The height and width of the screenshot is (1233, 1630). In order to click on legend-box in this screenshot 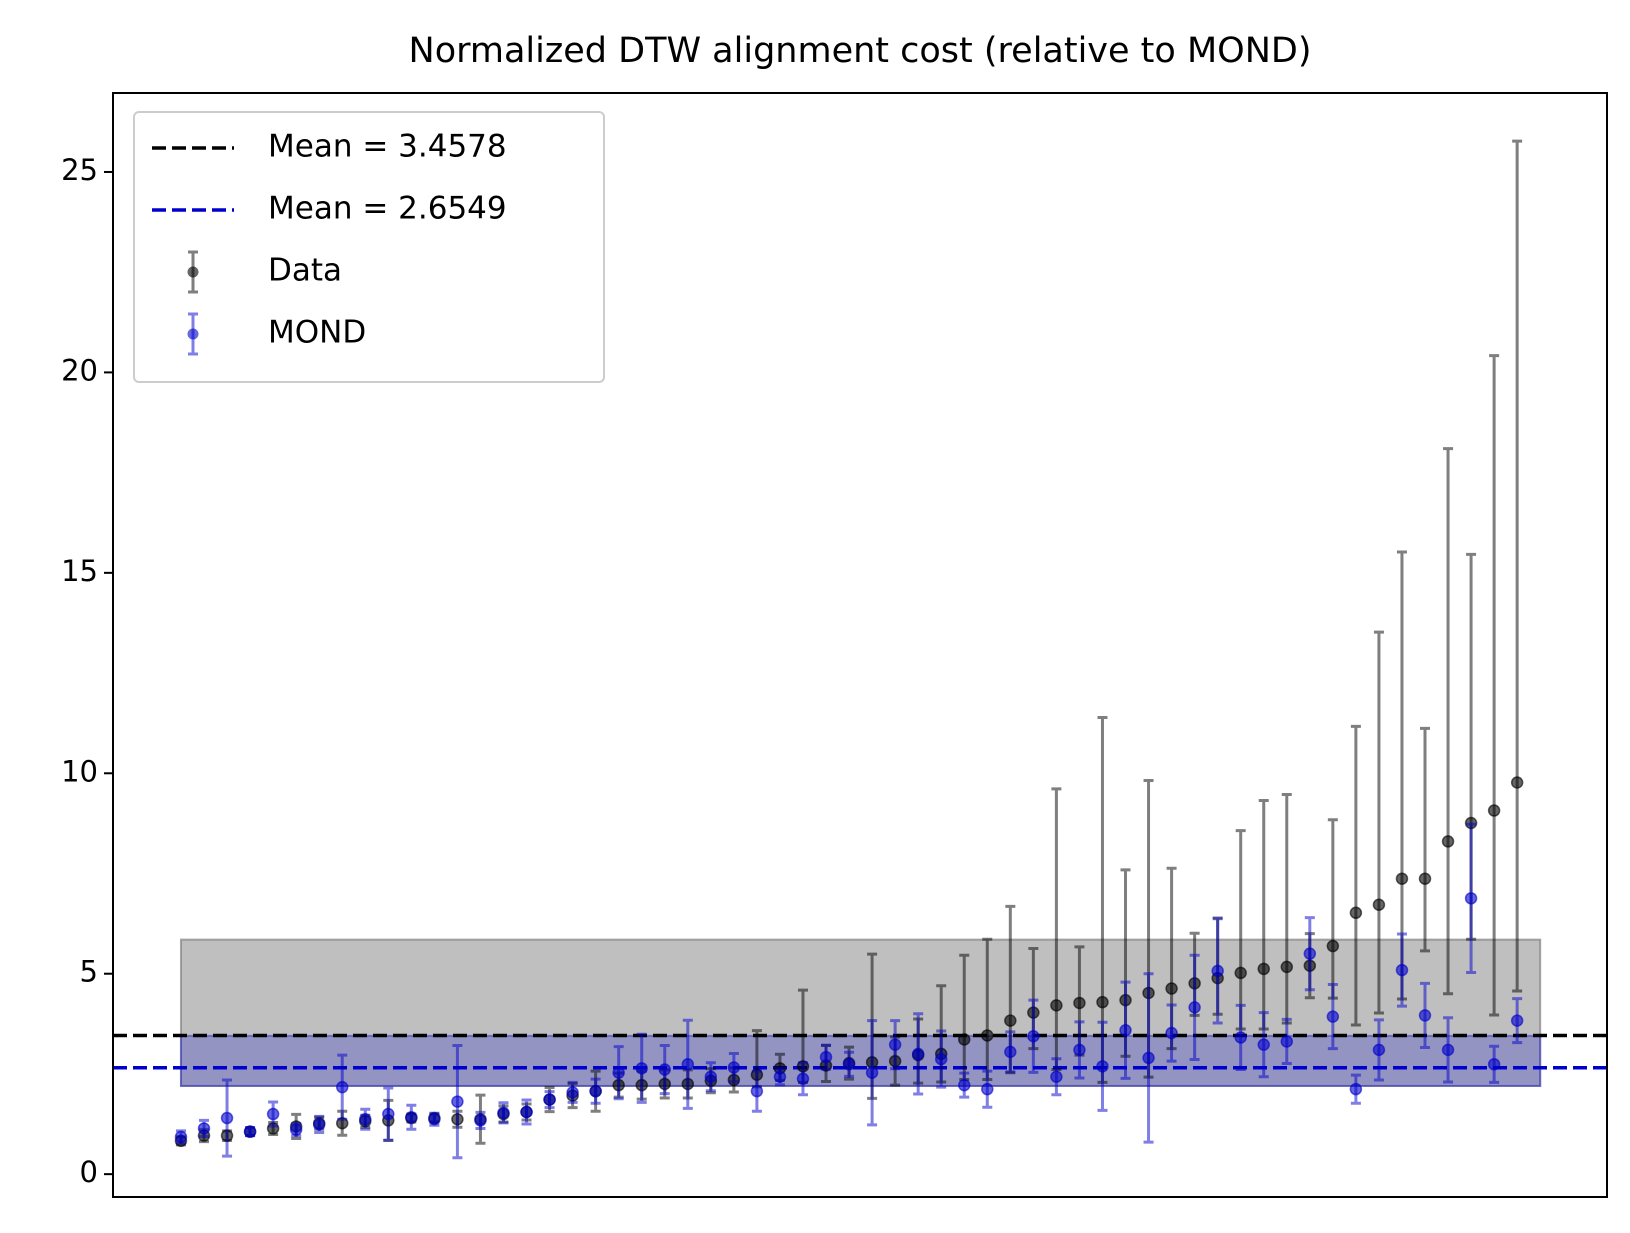, I will do `click(369, 247)`.